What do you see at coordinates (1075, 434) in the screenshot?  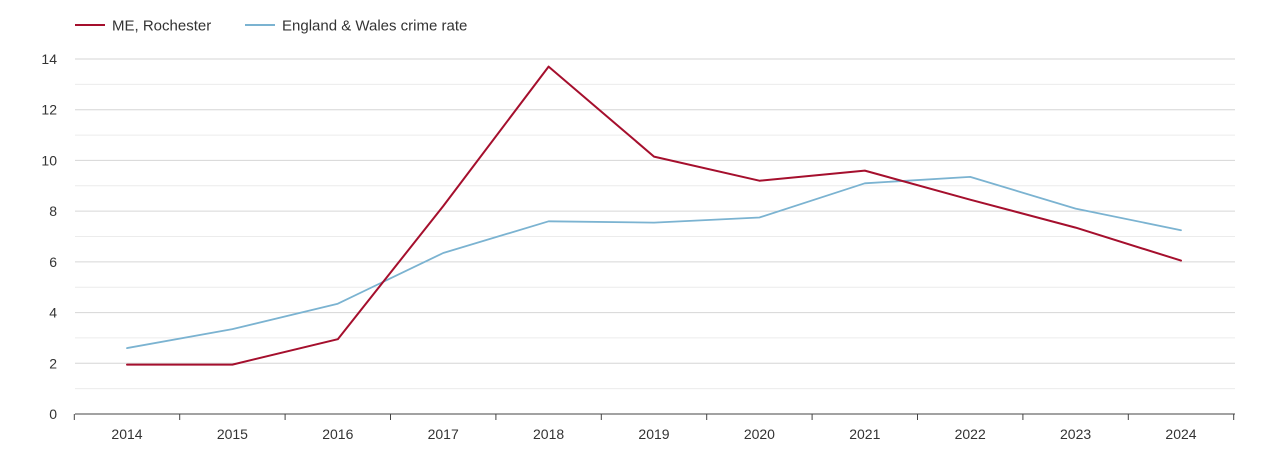 I see `x-tick-label: 2023` at bounding box center [1075, 434].